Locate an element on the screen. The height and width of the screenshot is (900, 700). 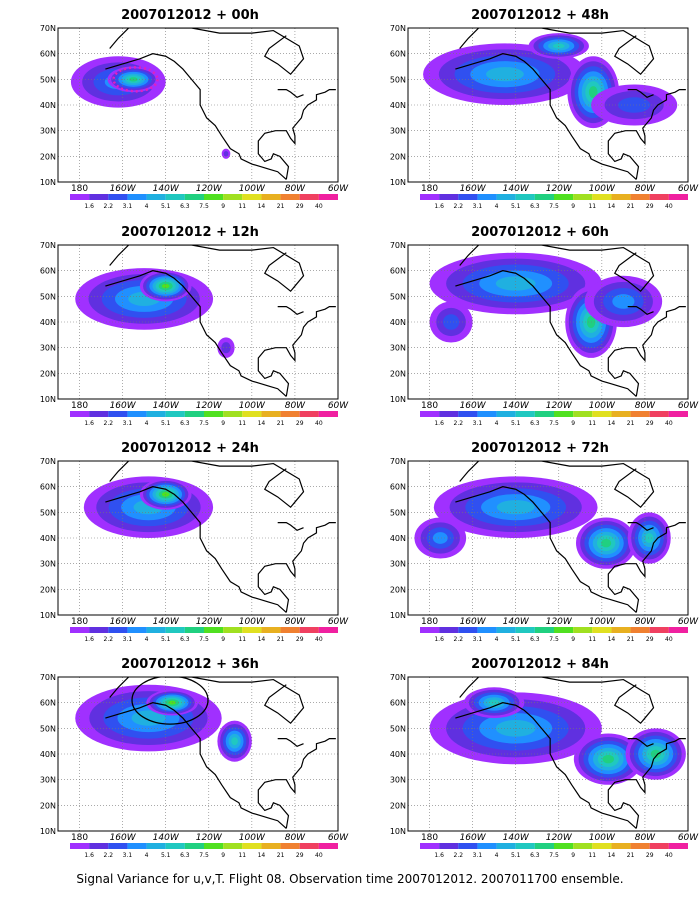
x-tick-label: 160W is located at coordinates (123, 622).